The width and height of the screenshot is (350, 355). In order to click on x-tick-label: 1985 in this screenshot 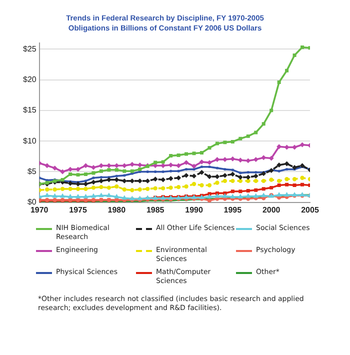, I will do `click(155, 209)`.